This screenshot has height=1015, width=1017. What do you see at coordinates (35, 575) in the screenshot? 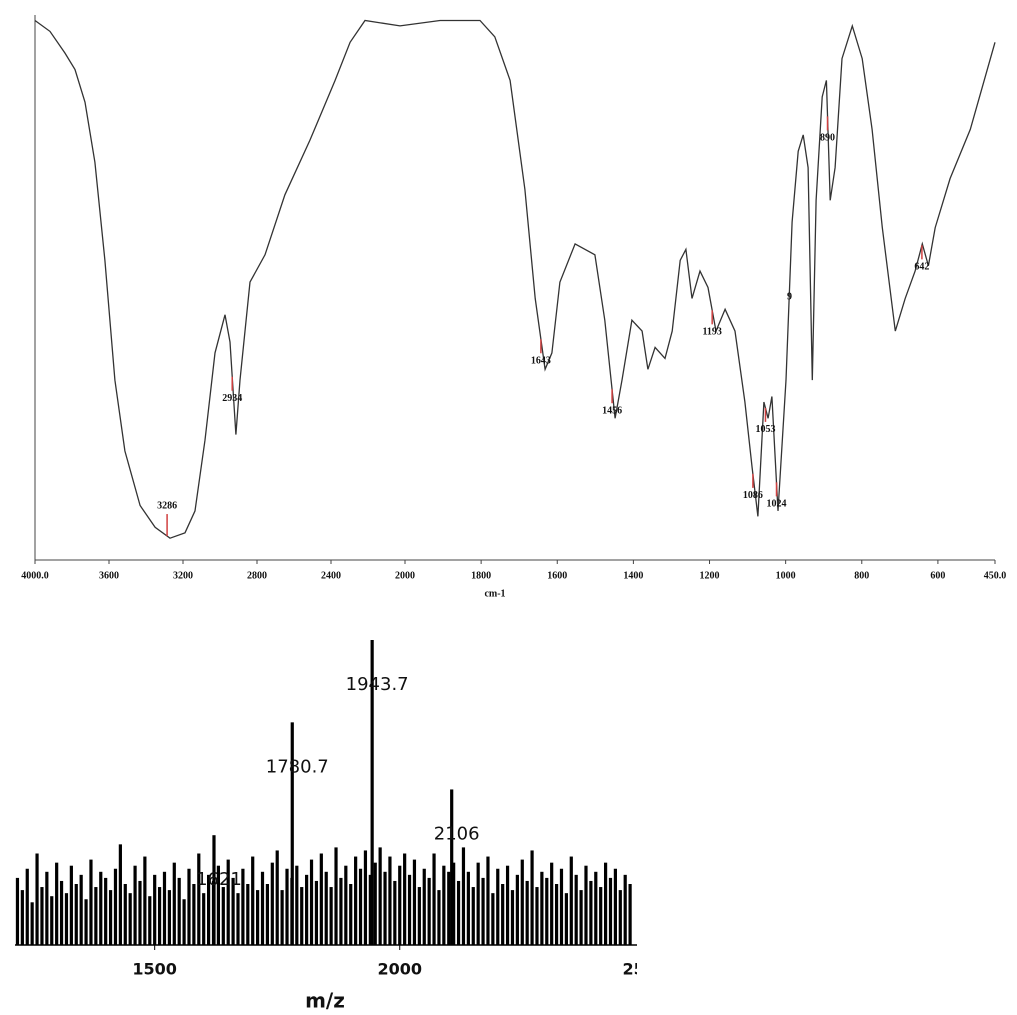
I see `x-tick-label: 4000.0` at bounding box center [35, 575].